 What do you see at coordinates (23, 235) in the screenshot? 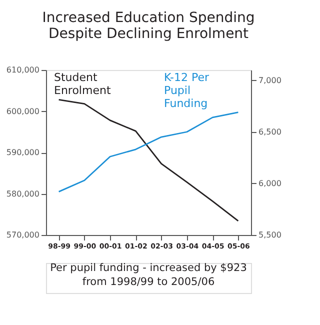
I see `y-tick-label: 570,000` at bounding box center [23, 235].